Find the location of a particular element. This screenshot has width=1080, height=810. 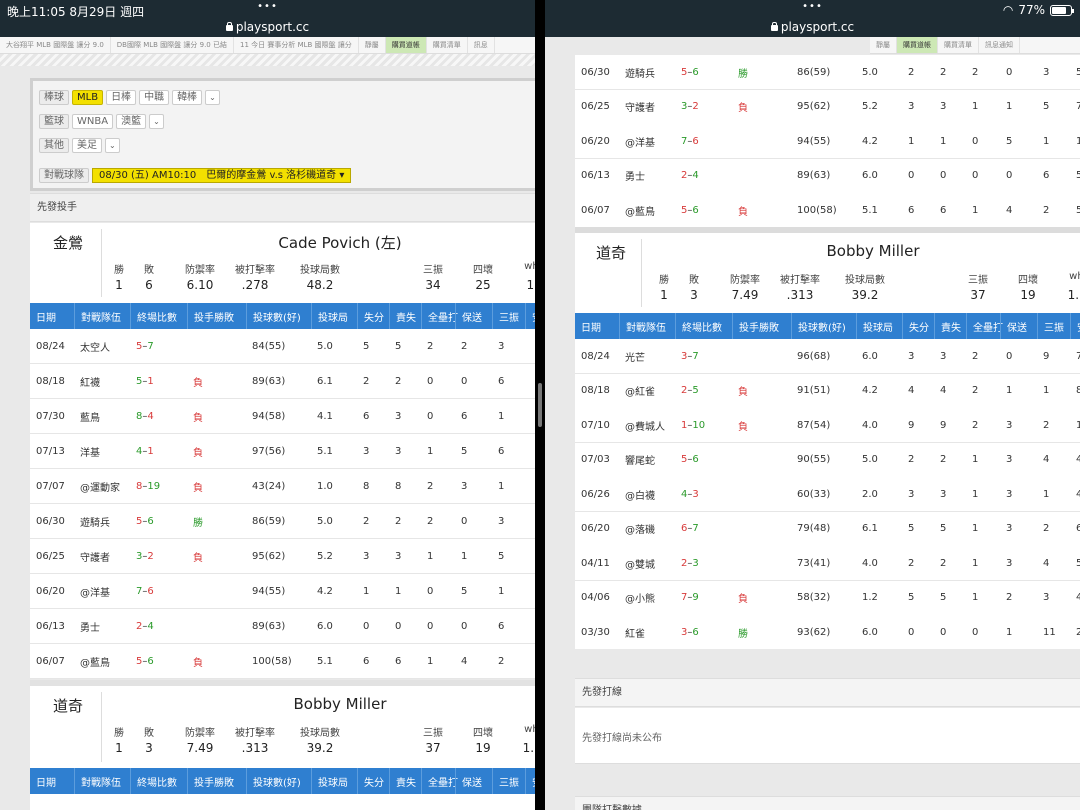

table-row: 07/30 藍鳥 8–4 負 94(58) 4.1 6 3 0 6 1 is located at coordinates (282, 416).